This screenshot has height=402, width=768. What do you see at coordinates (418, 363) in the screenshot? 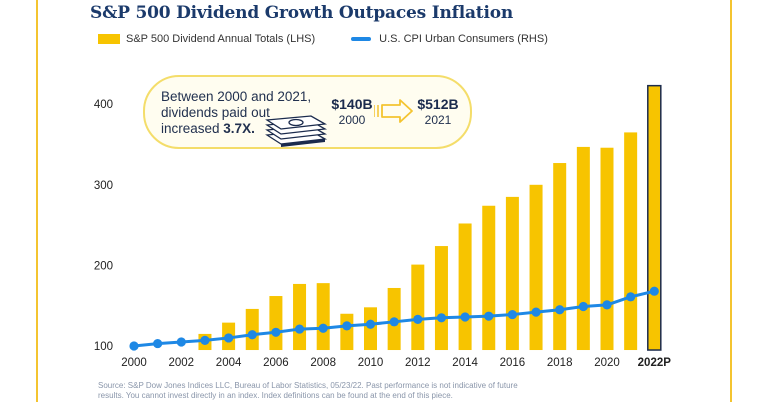
I see `x-tick-label: 2012` at bounding box center [418, 363].